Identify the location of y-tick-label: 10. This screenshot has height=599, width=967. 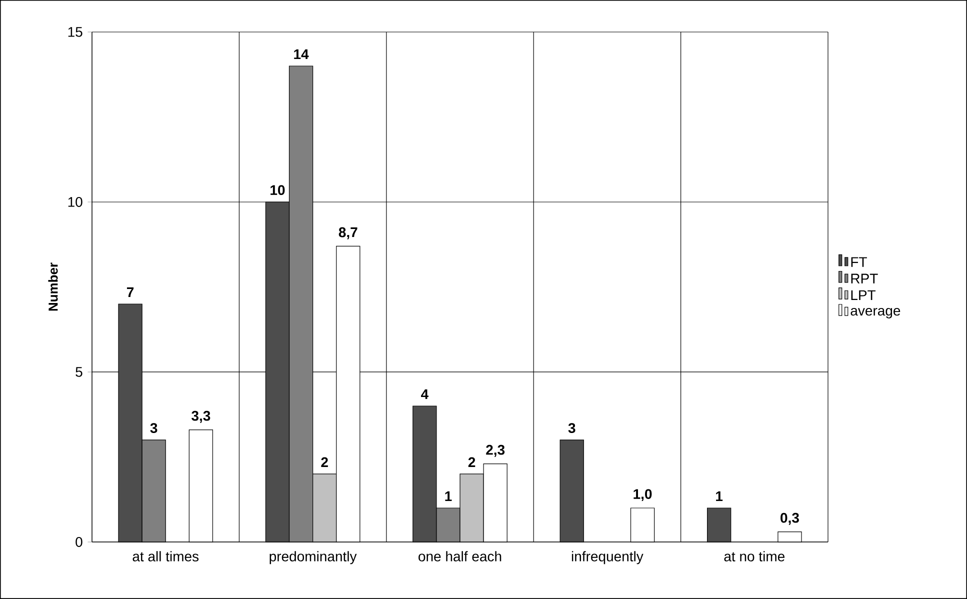
(75, 202).